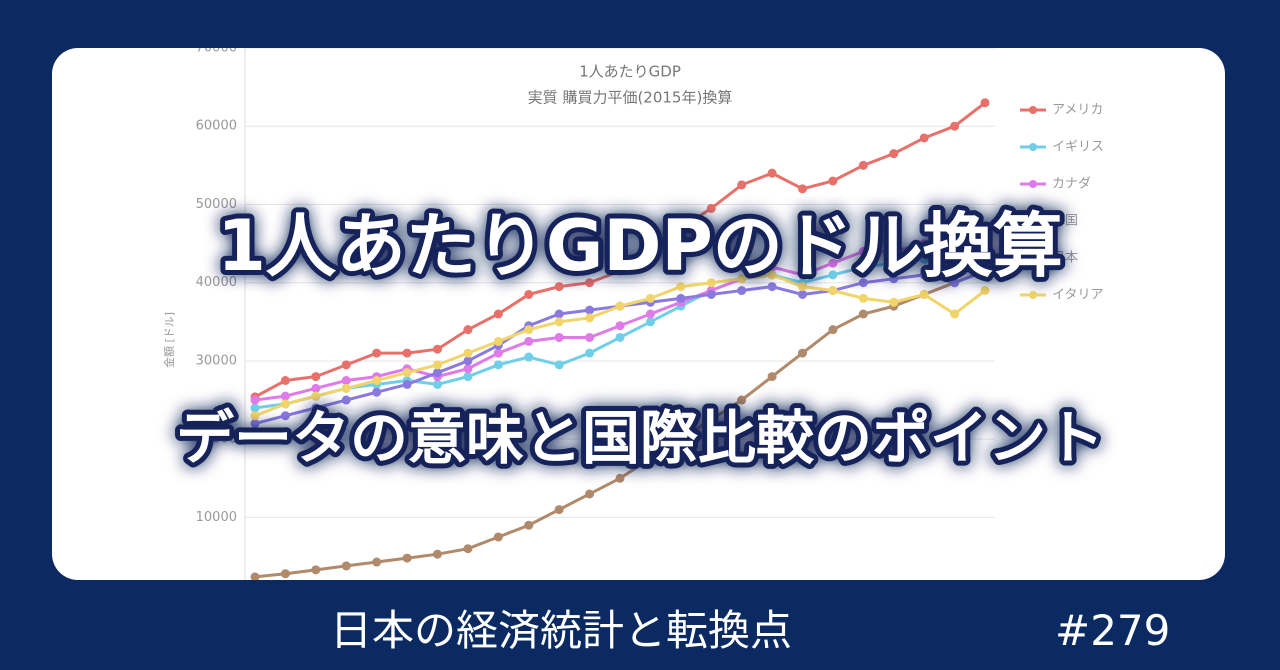 Image resolution: width=1280 pixels, height=670 pixels. Describe the element at coordinates (216, 517) in the screenshot. I see `y-tick-label: 10000` at that location.